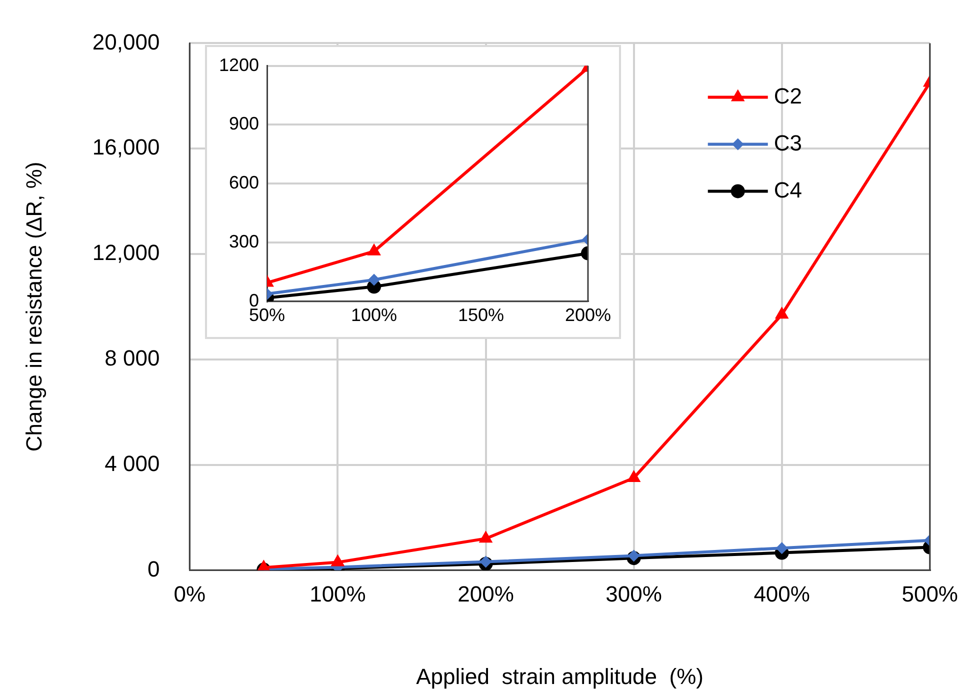 This screenshot has height=697, width=970. I want to click on x-tick-label: 300%, so click(634, 593).